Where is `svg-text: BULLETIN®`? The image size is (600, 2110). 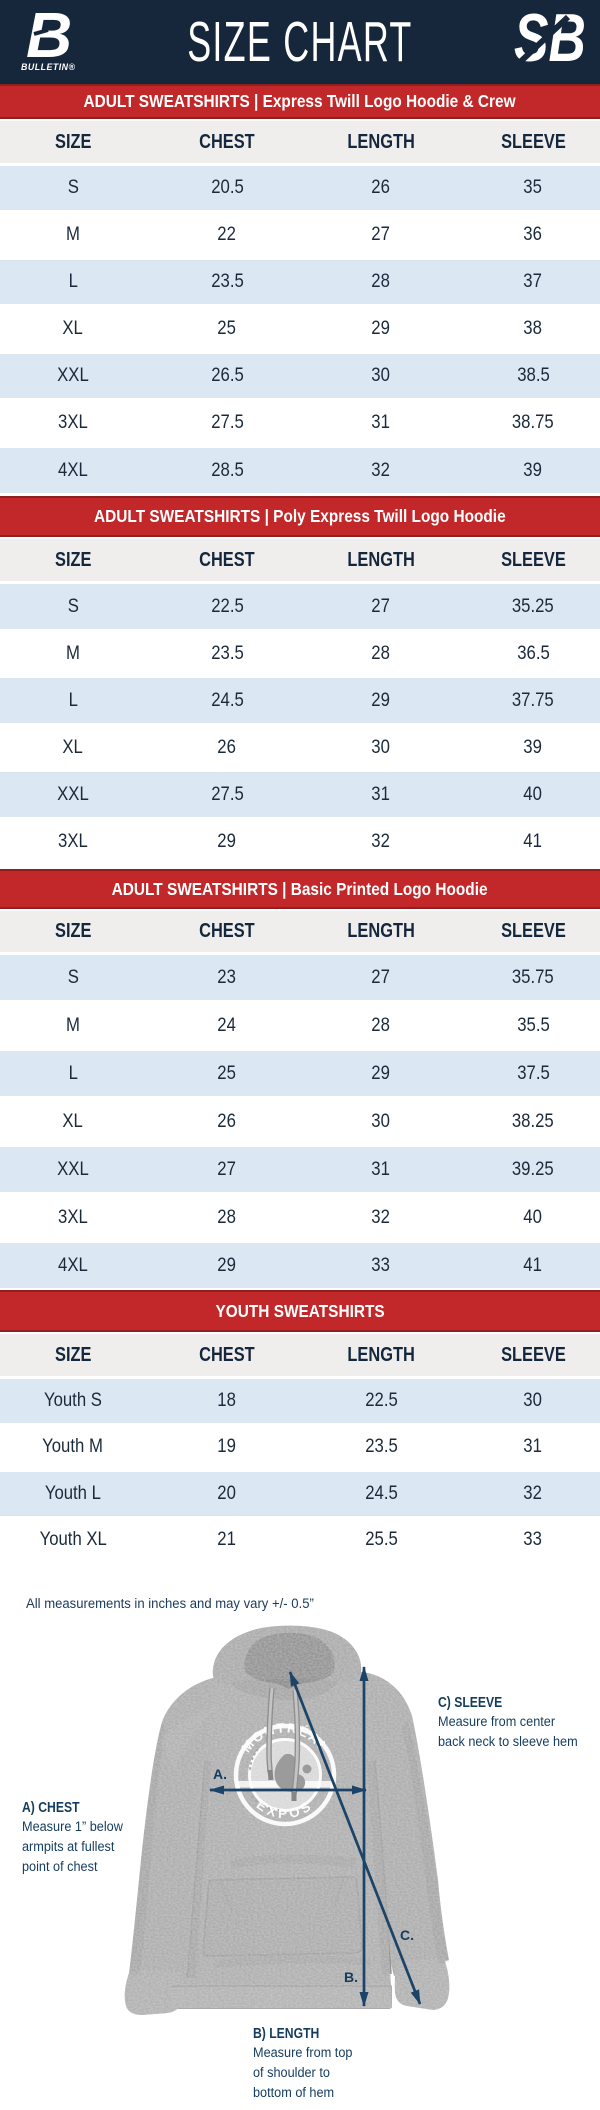
svg-text: BULLETIN® is located at coordinates (48, 67).